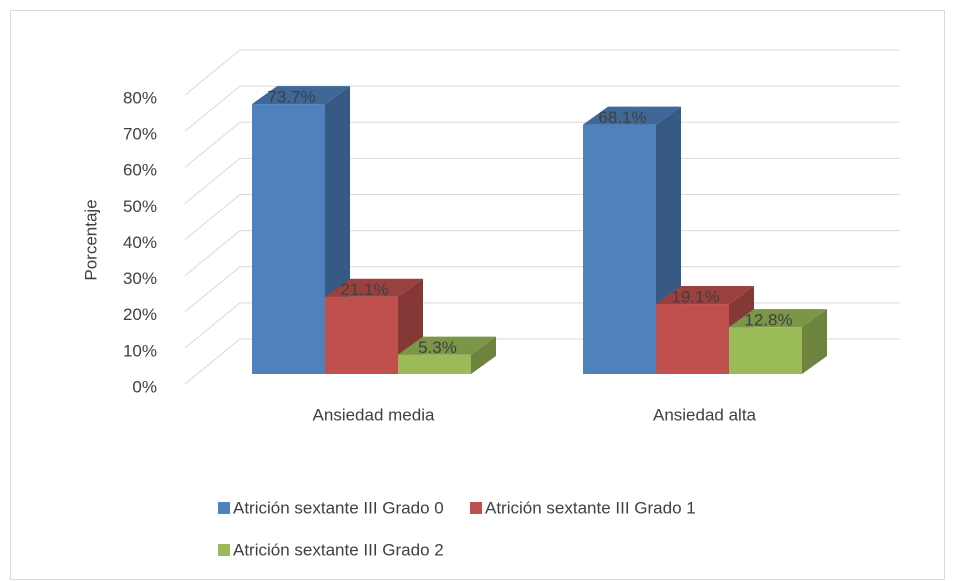 The width and height of the screenshot is (955, 581). What do you see at coordinates (622, 117) in the screenshot?
I see `value-label: 68.1%` at bounding box center [622, 117].